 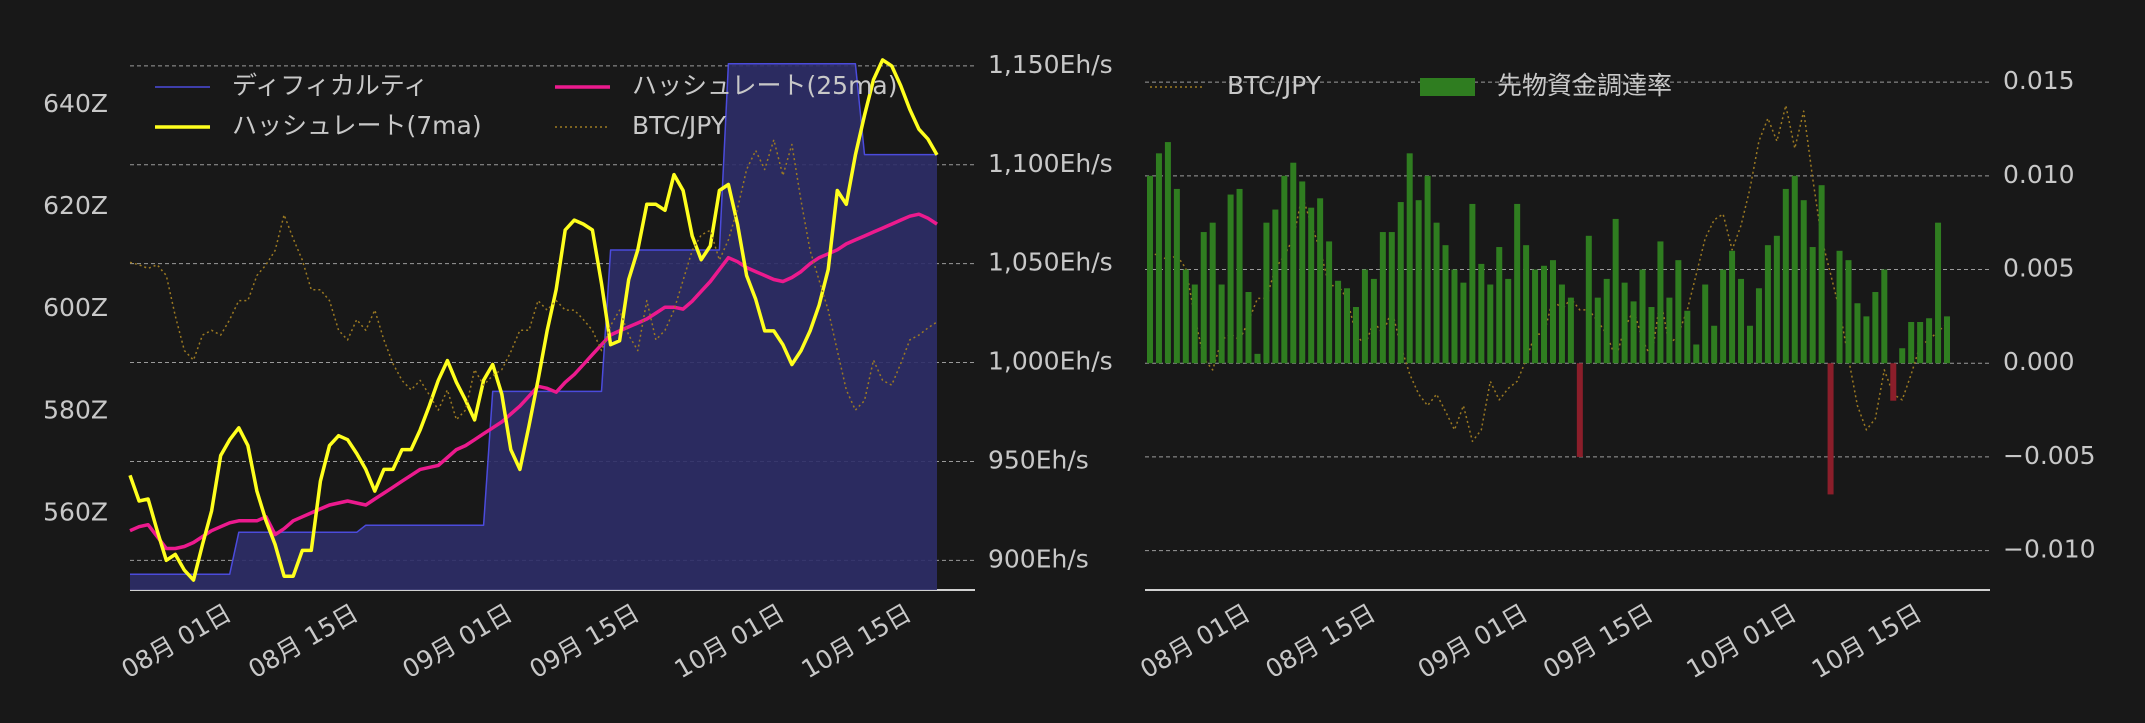 What do you see at coordinates (1050, 64) in the screenshot?
I see `y-tick-label: 1,150Eh/s` at bounding box center [1050, 64].